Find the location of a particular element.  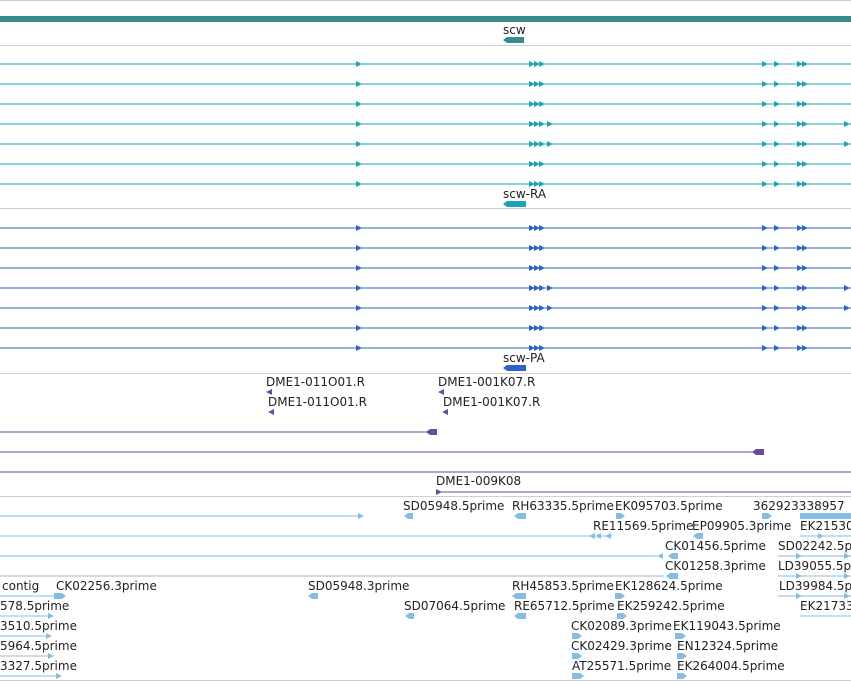

est-label: EK259242.5prime is located at coordinates (671, 606).